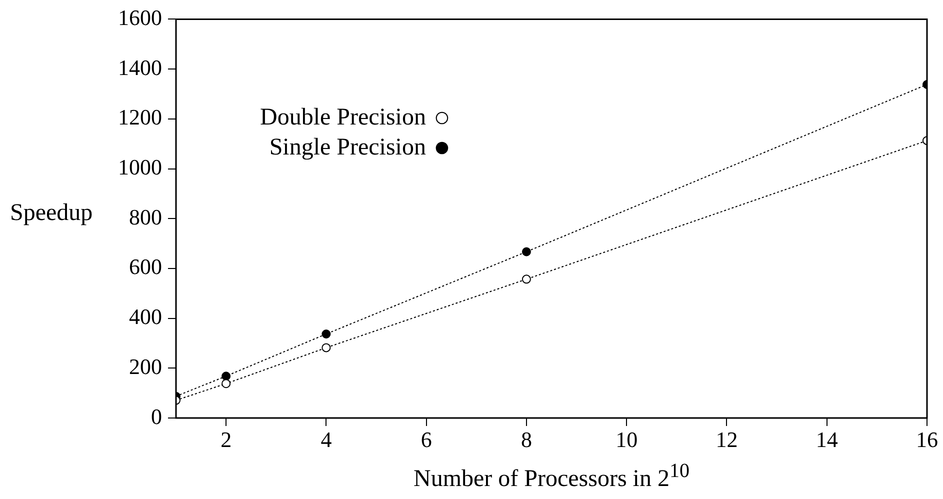 Image resolution: width=943 pixels, height=499 pixels. I want to click on x-tick-label: 12, so click(727, 439).